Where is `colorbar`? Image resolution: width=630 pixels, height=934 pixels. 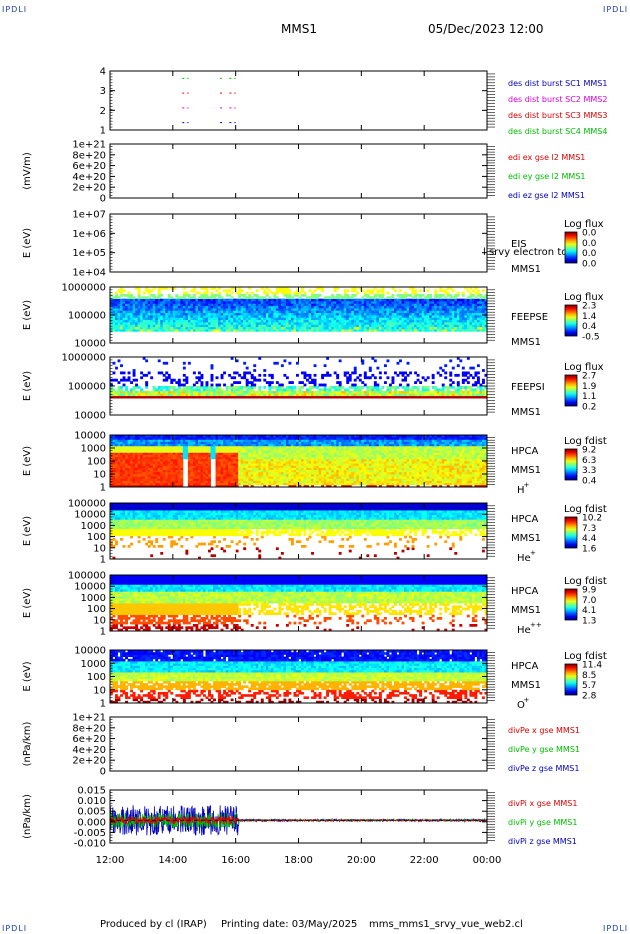
colorbar is located at coordinates (571, 320).